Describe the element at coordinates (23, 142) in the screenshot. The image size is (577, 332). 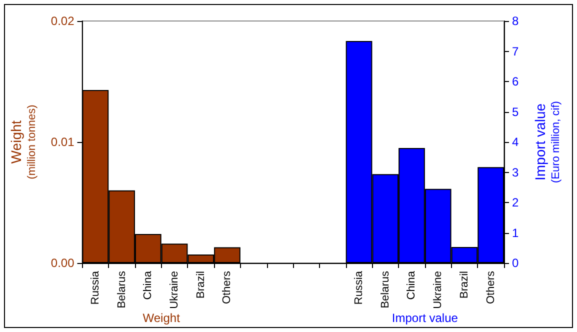
I see `y-axis-title: Weight (million tonnes)` at that location.